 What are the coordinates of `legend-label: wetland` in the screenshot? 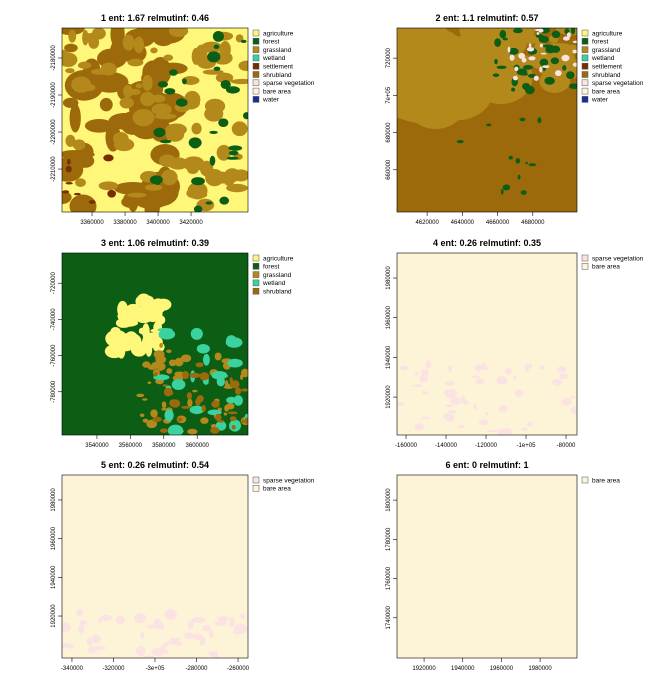 It's located at (274, 58).